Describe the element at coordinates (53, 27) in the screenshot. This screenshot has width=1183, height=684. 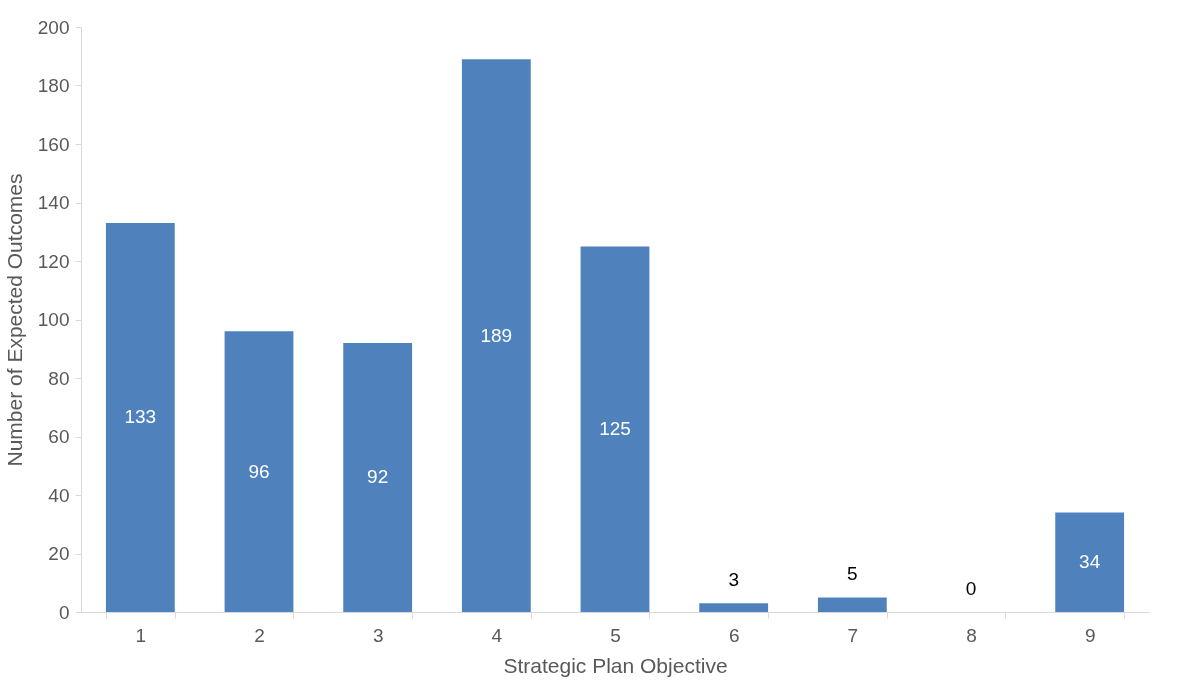
I see `y-tick-label: 200` at that location.